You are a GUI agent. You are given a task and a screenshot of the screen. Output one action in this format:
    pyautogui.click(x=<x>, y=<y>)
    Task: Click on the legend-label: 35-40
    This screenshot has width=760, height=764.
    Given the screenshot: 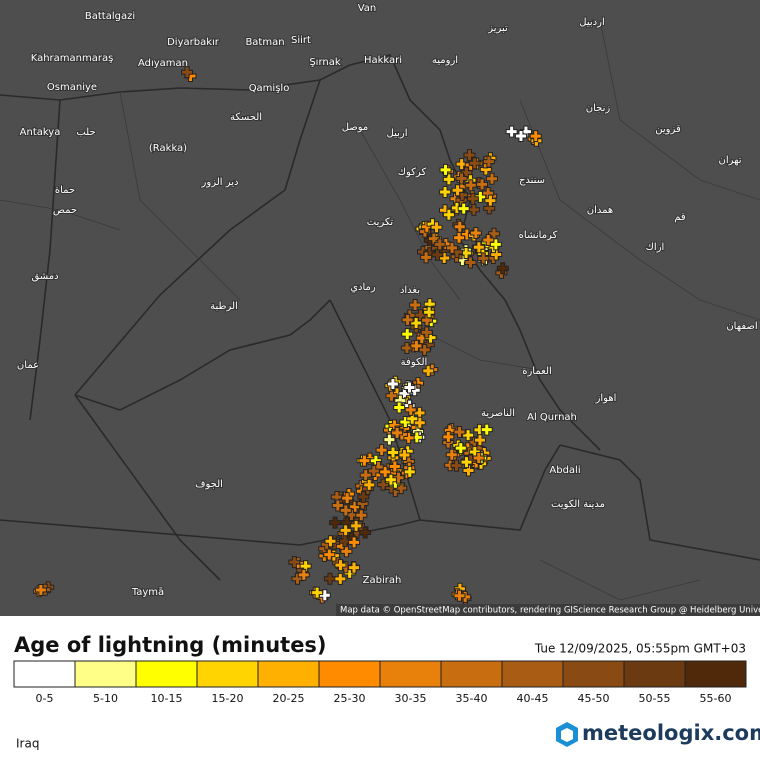 What is the action you would take?
    pyautogui.click(x=472, y=698)
    